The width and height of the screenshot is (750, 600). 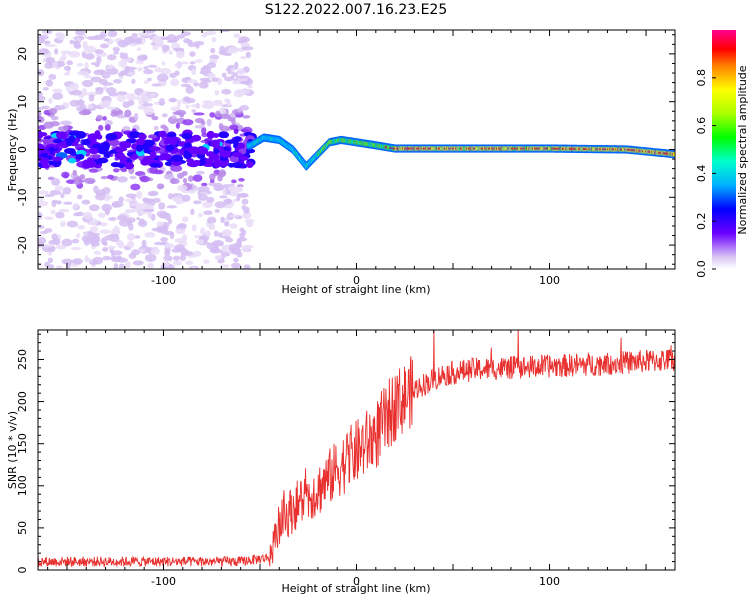 I want to click on snr-ytick-label: 0, so click(x=22, y=570).